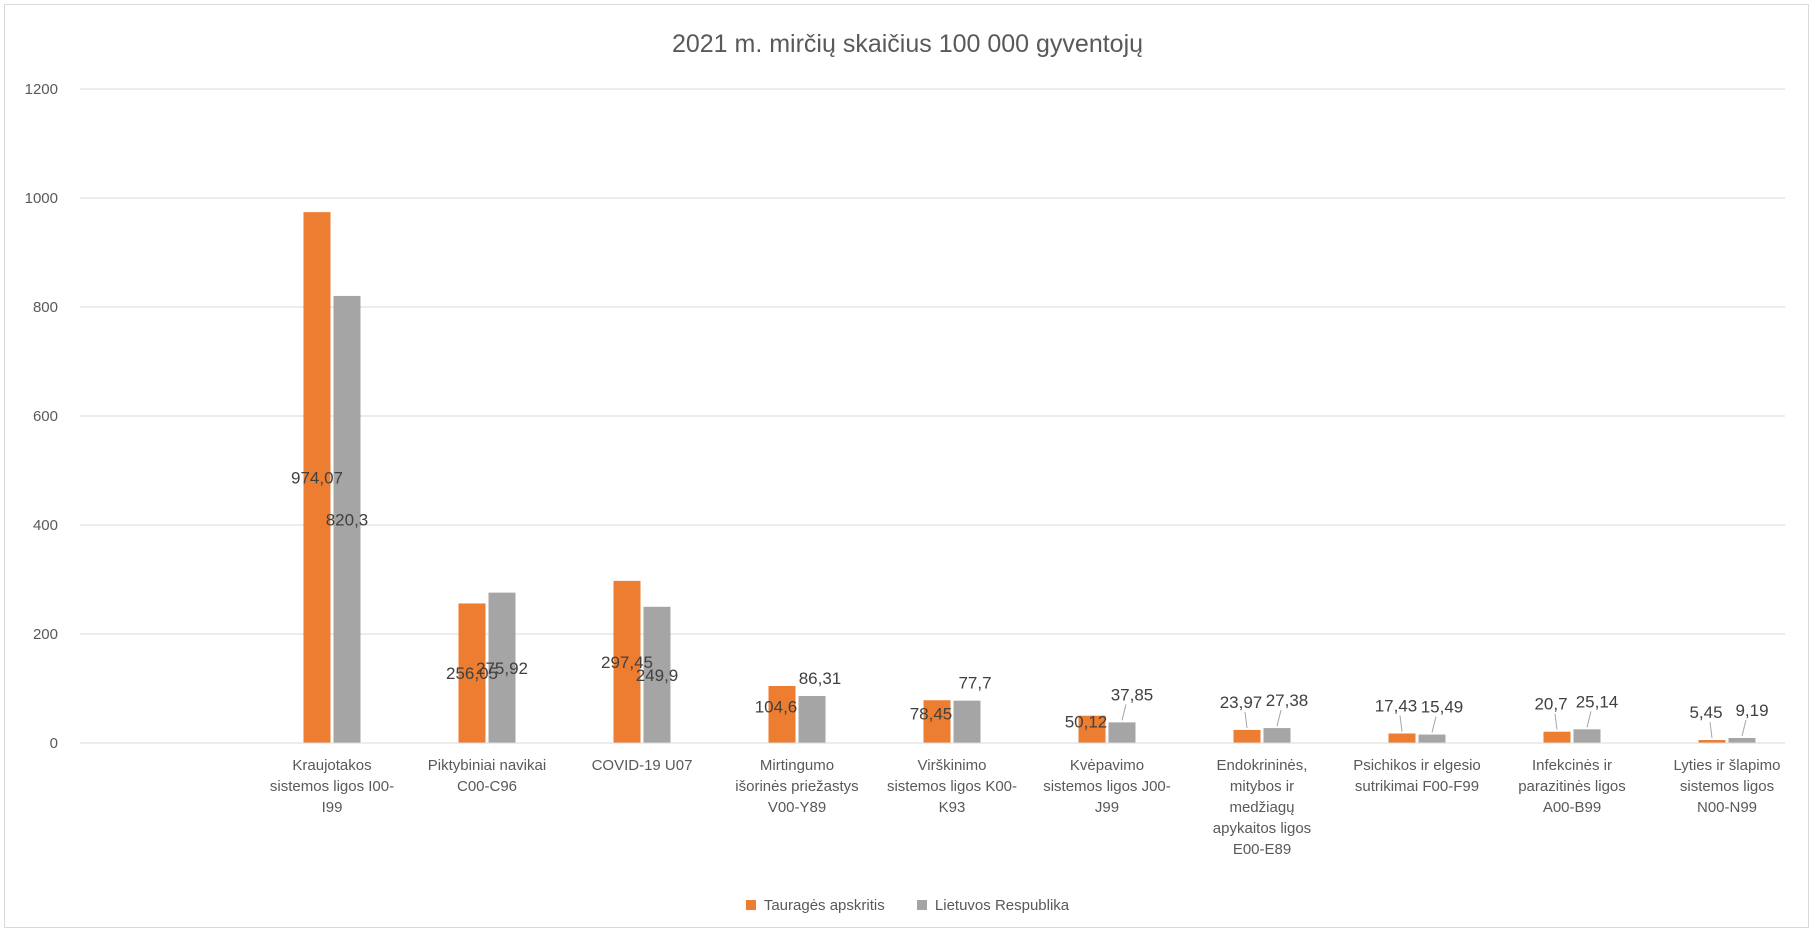  Describe the element at coordinates (41, 198) in the screenshot. I see `y-tick-label: 1000` at that location.